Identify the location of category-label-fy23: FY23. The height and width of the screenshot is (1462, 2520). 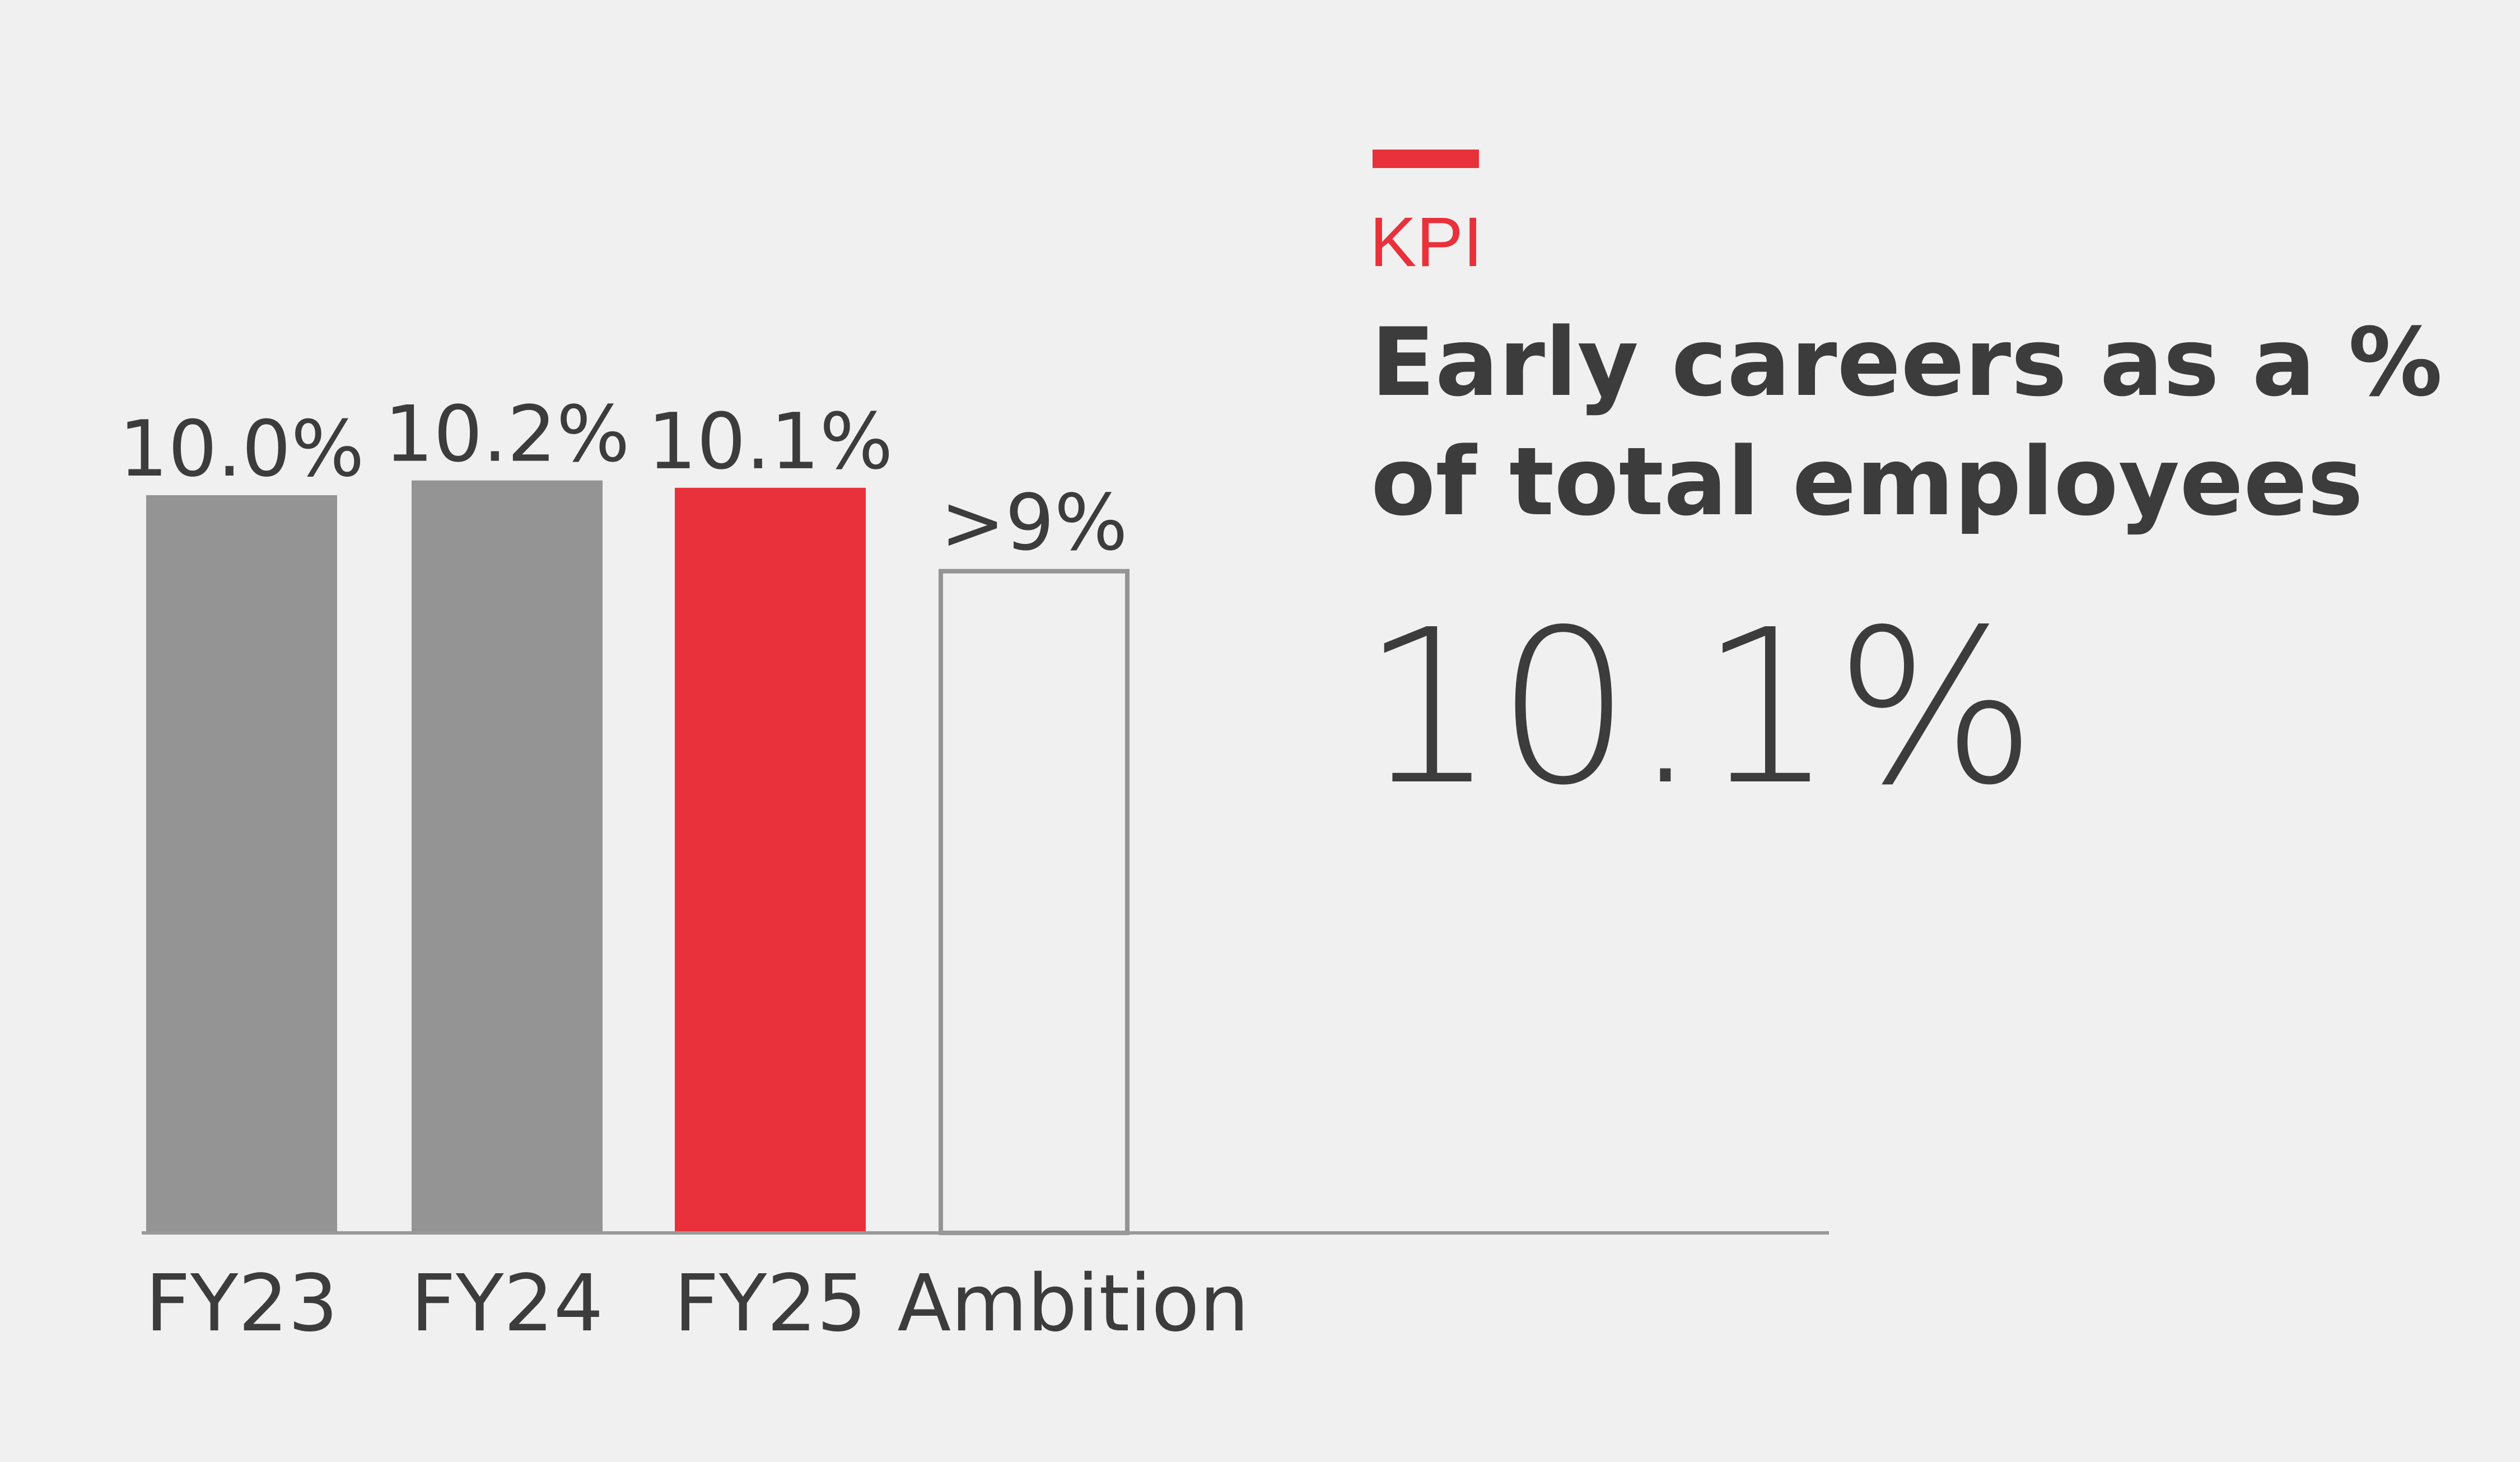
(242, 1303).